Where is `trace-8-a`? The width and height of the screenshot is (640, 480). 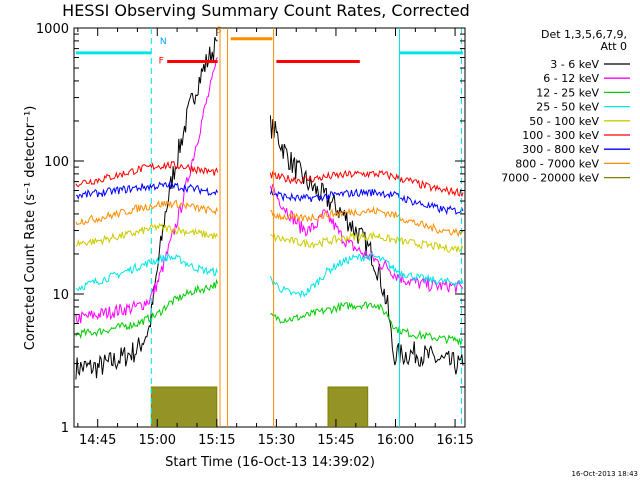
trace-8-a is located at coordinates (147, 212).